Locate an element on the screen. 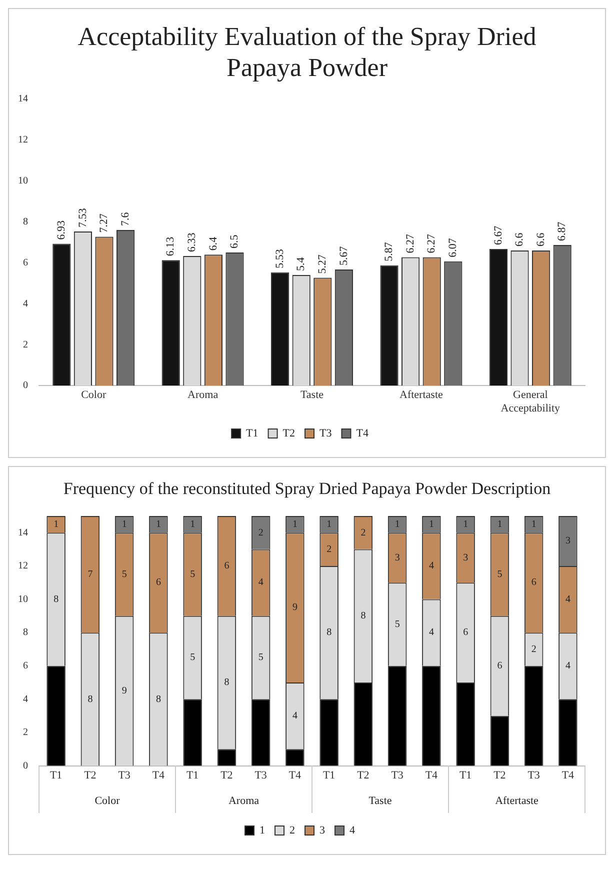 This screenshot has width=612, height=886. data-label: 6.93 is located at coordinates (62, 230).